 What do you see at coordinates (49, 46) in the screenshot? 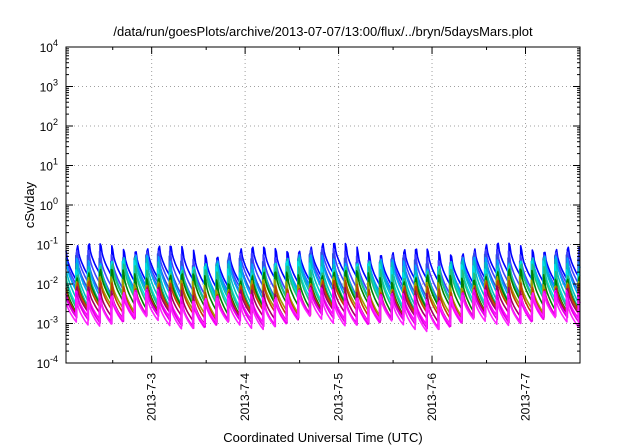
I see `y-tick-label: 10⁴` at bounding box center [49, 46].